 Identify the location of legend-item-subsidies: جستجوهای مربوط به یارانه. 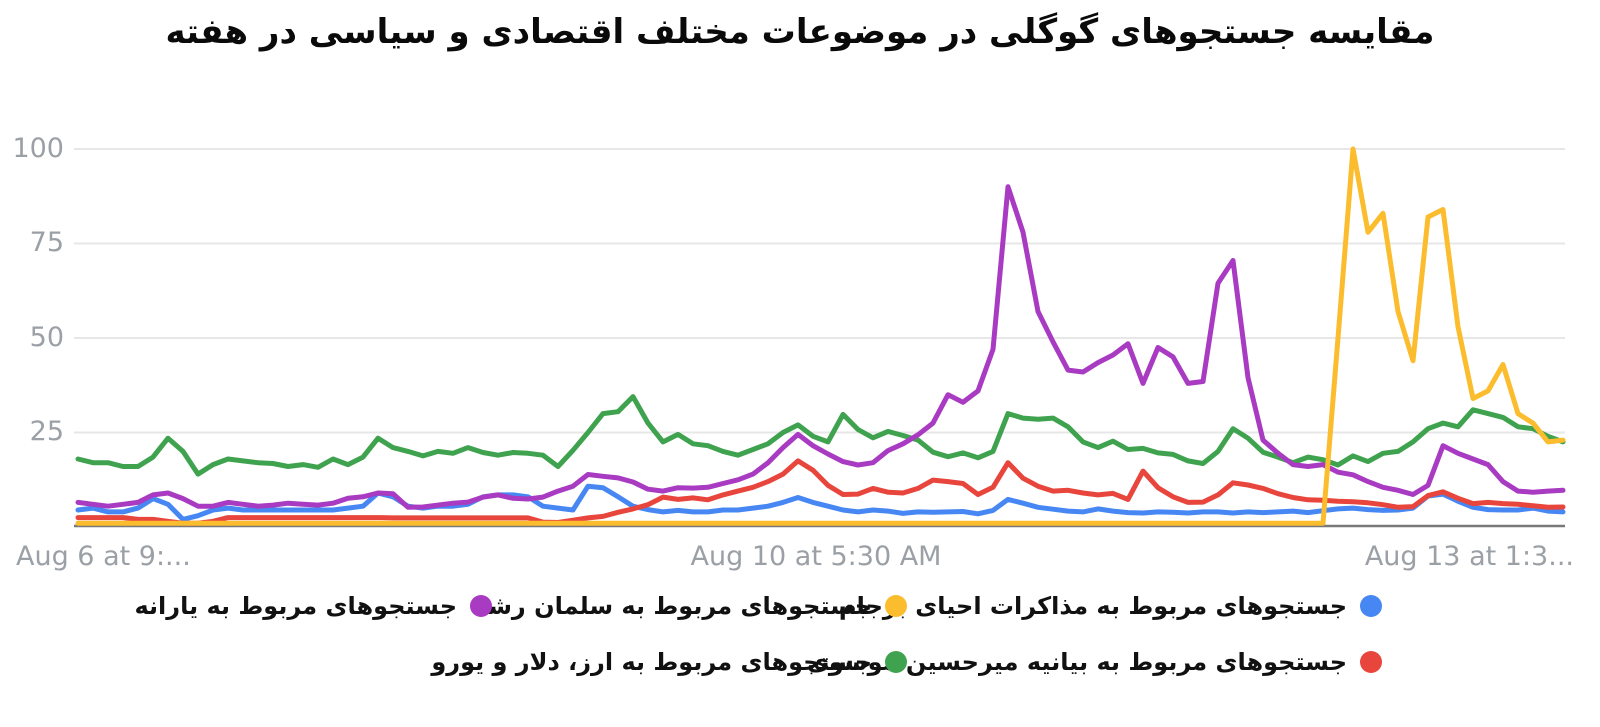
(313, 606).